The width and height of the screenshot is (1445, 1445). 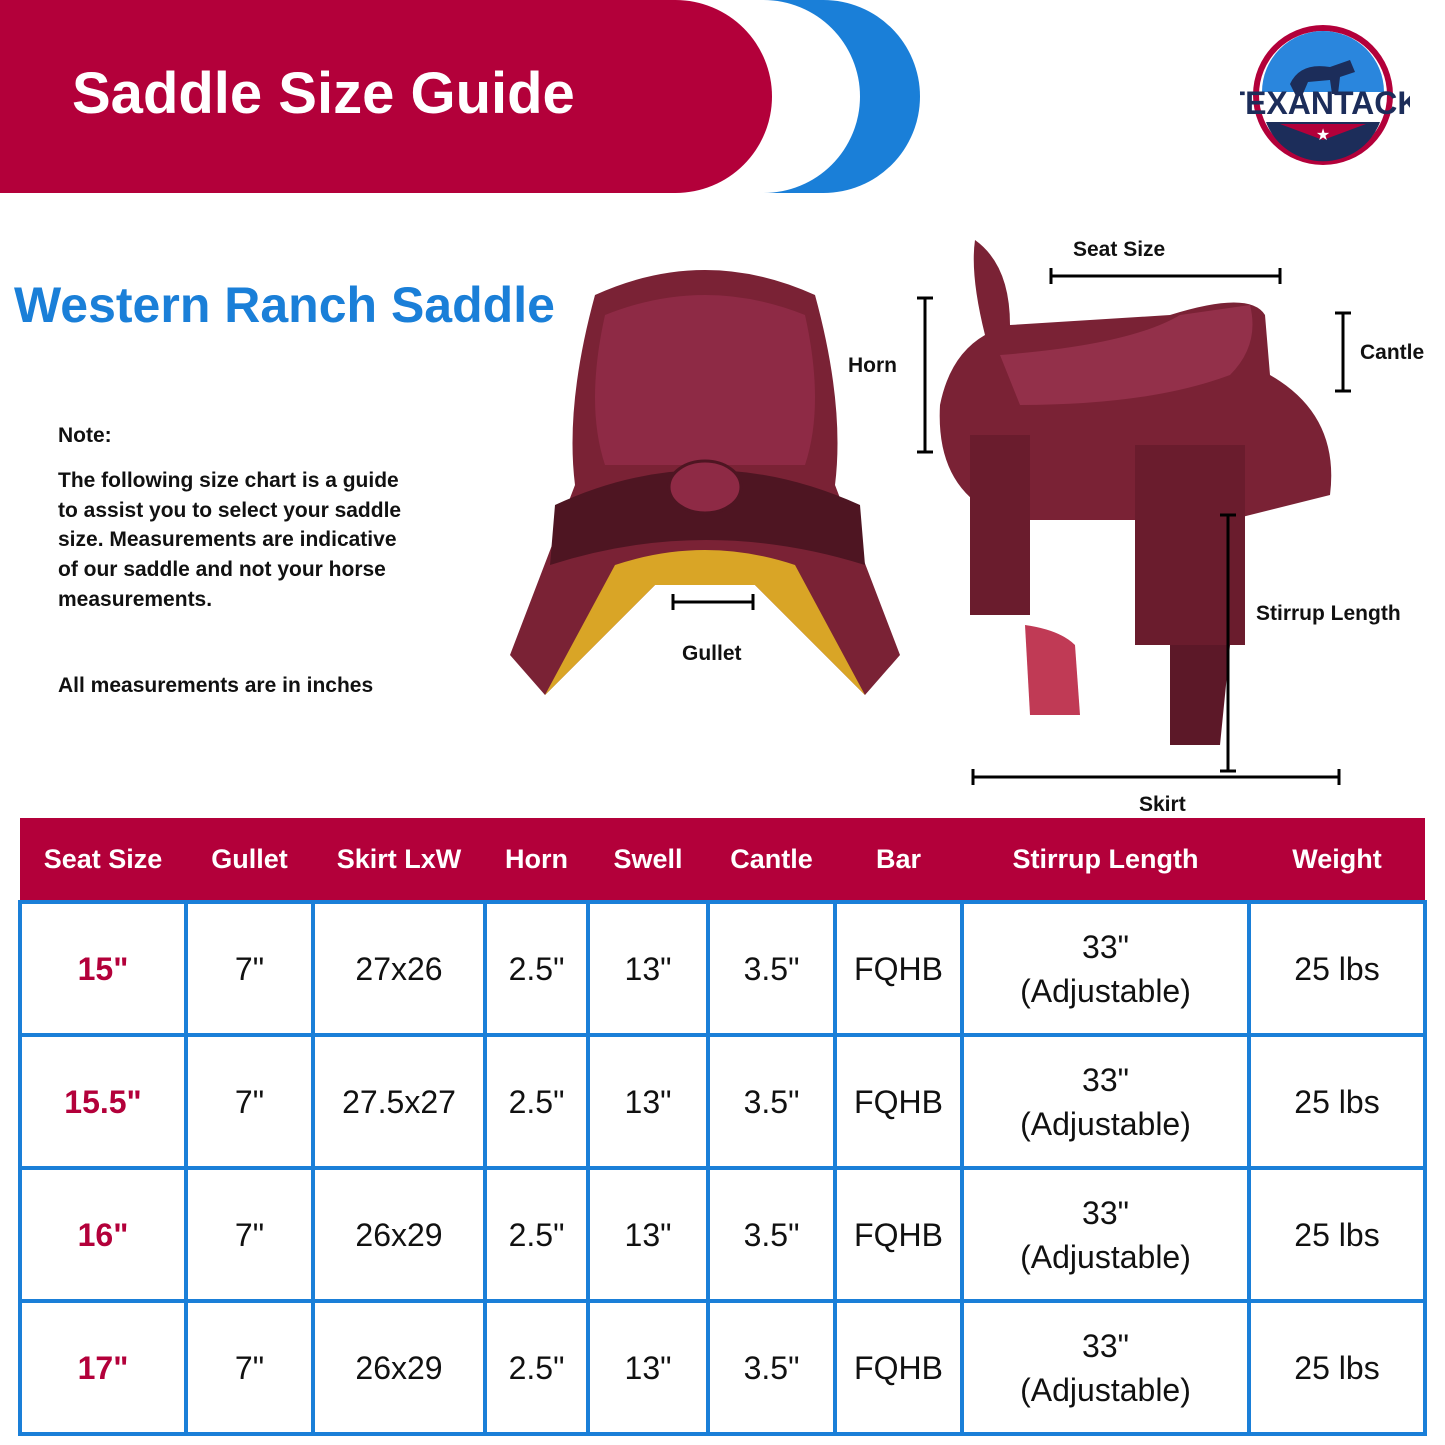 What do you see at coordinates (1328, 613) in the screenshot?
I see `stirrup-length-label: Stirrup Length` at bounding box center [1328, 613].